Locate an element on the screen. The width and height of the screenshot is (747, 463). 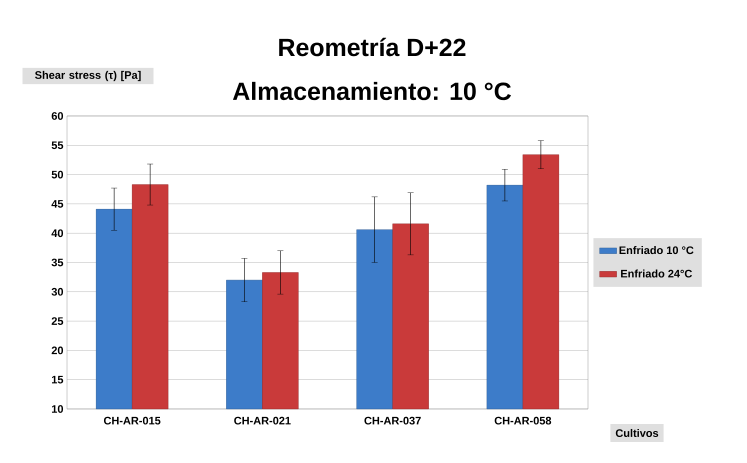
y-tick-label: 40 is located at coordinates (57, 233).